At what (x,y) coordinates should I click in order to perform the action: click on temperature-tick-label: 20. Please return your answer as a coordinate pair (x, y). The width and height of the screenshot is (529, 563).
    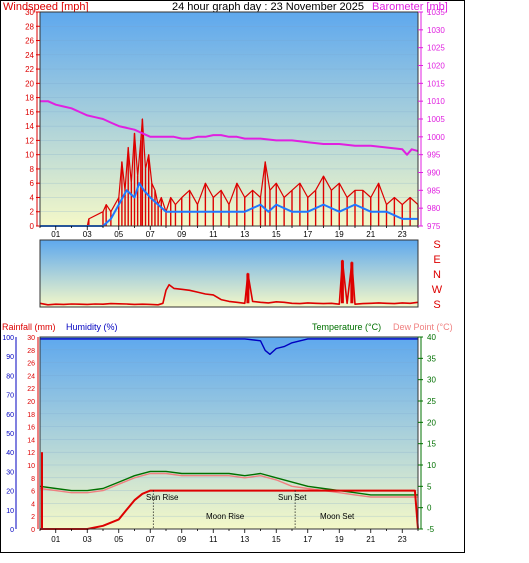
    Looking at the image, I should click on (431, 422).